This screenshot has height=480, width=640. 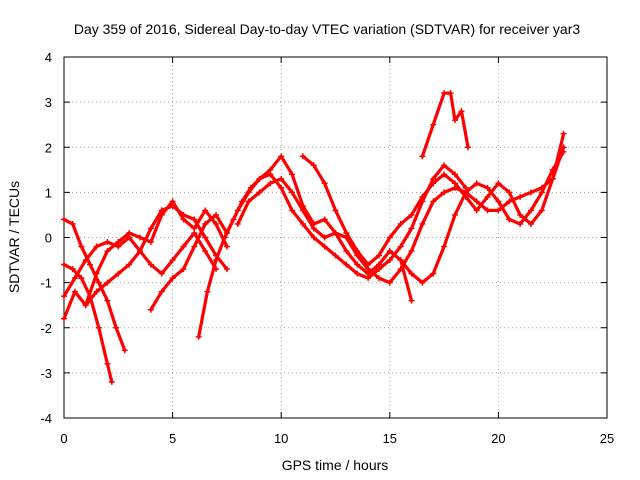 I want to click on x-tick-label: 5, so click(x=172, y=438).